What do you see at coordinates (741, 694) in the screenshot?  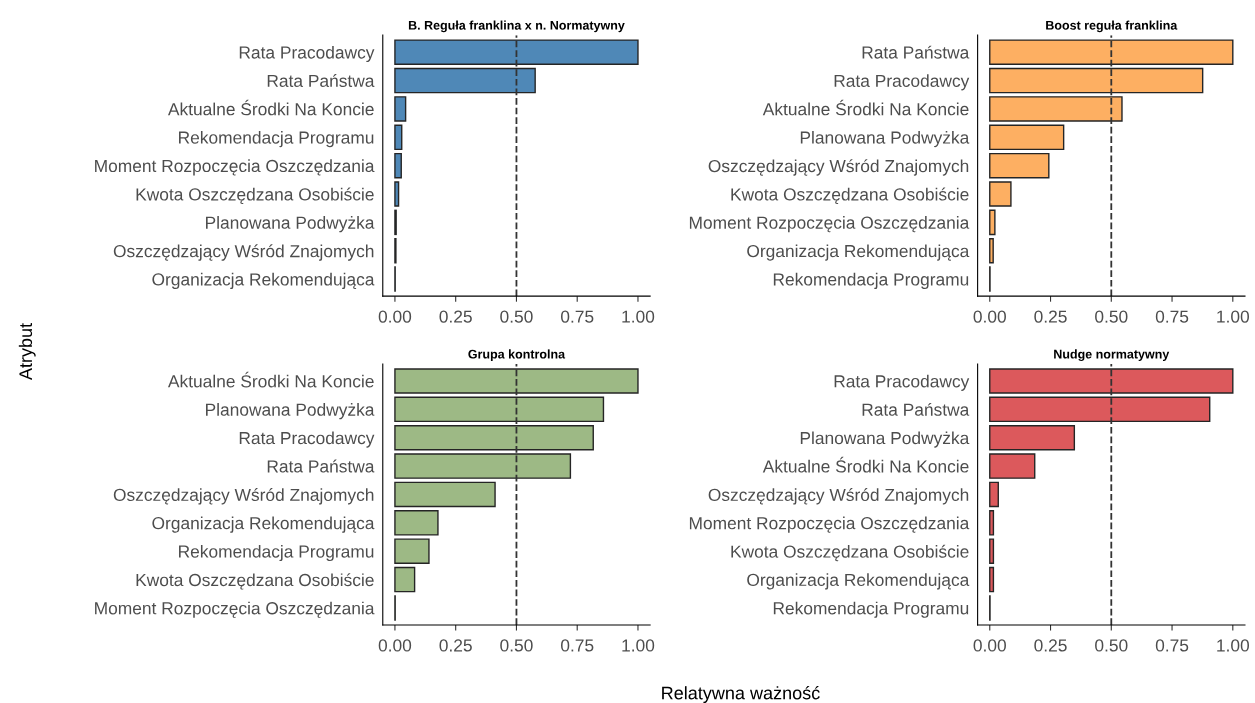 I see `x-axis-title: Relatywna ważność` at bounding box center [741, 694].